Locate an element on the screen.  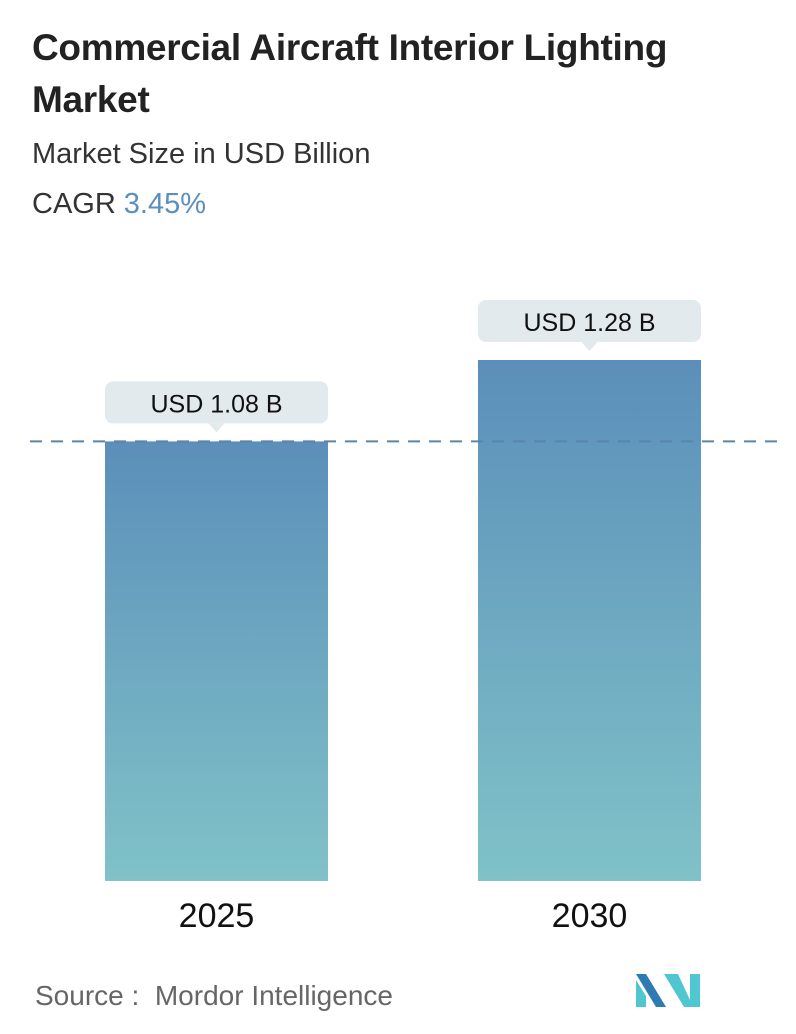
source-name: Mordor Intelligence is located at coordinates (273, 995).